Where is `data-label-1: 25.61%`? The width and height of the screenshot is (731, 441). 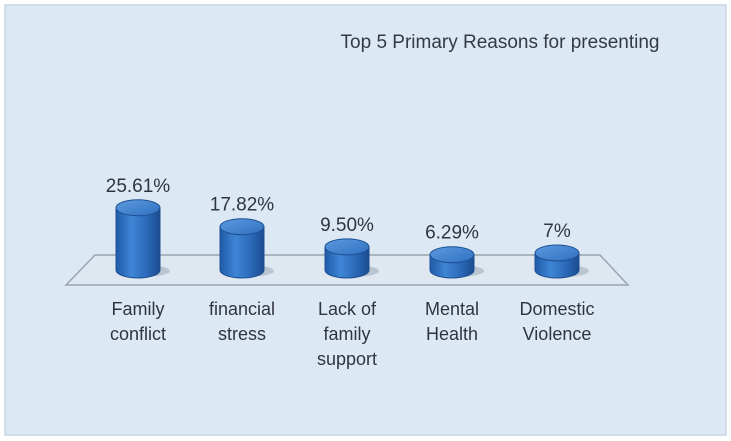
data-label-1: 25.61% is located at coordinates (138, 186).